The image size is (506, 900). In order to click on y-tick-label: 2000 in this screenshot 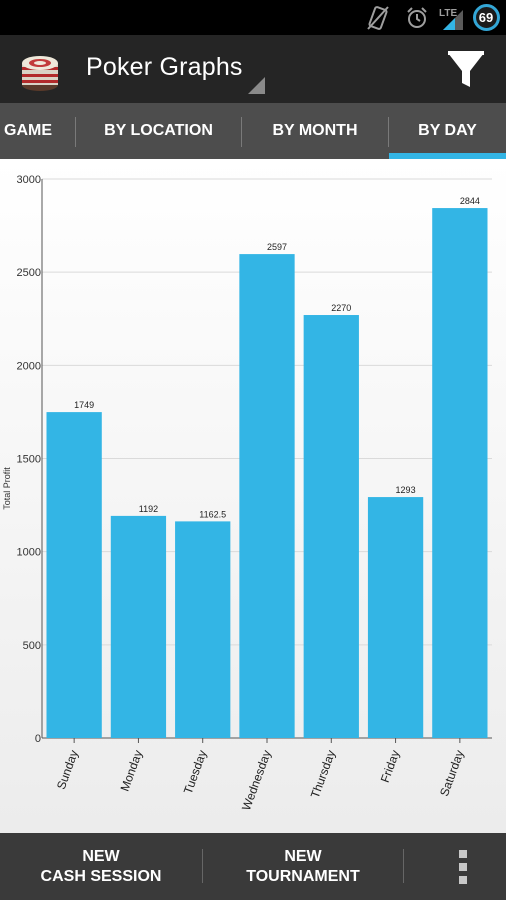, I will do `click(29, 366)`.